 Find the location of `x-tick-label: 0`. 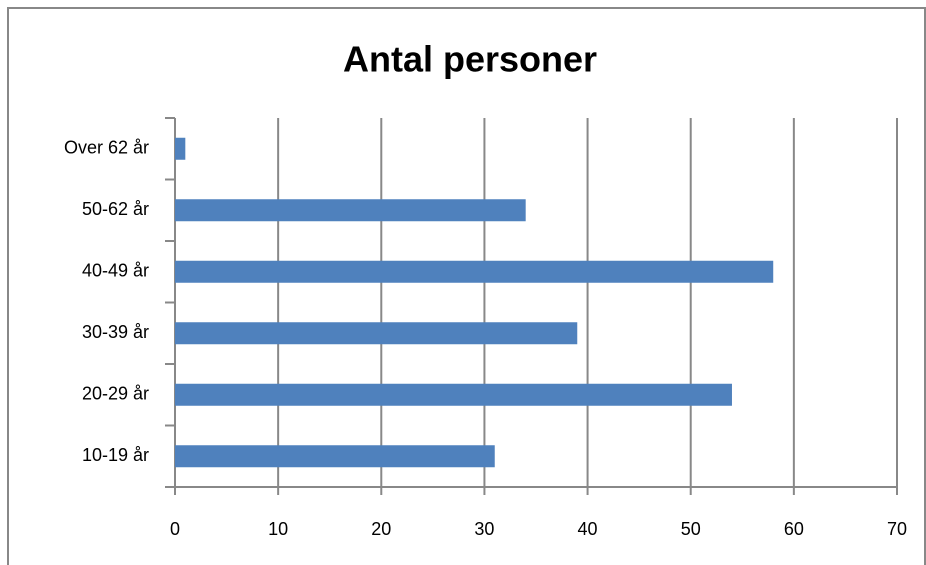

x-tick-label: 0 is located at coordinates (175, 529).